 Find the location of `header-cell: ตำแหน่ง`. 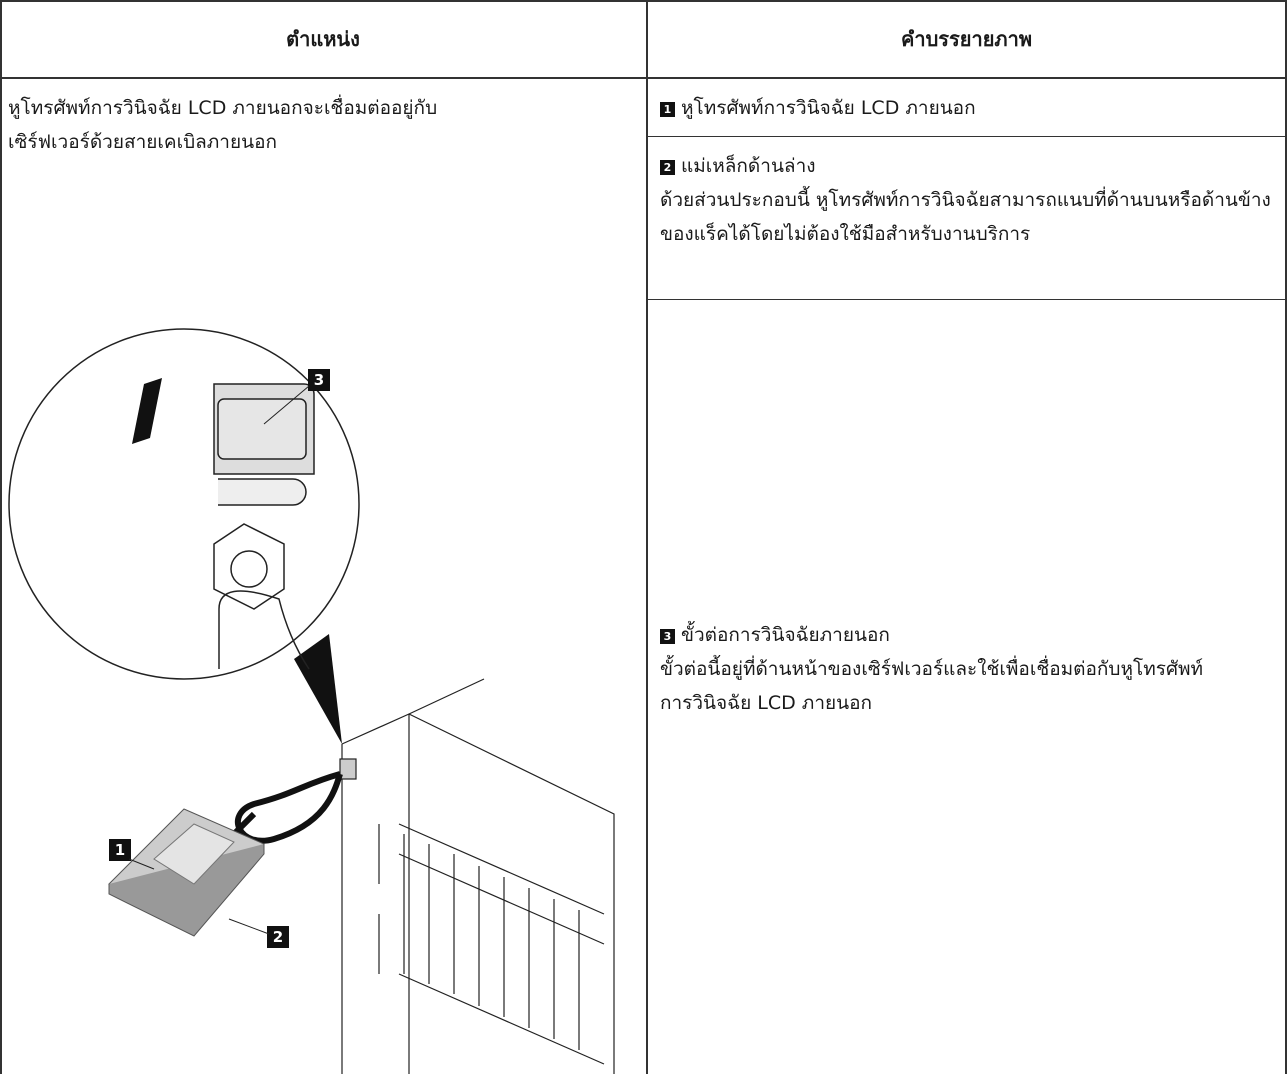

header-cell: ตำแหน่ง is located at coordinates (323, 39).